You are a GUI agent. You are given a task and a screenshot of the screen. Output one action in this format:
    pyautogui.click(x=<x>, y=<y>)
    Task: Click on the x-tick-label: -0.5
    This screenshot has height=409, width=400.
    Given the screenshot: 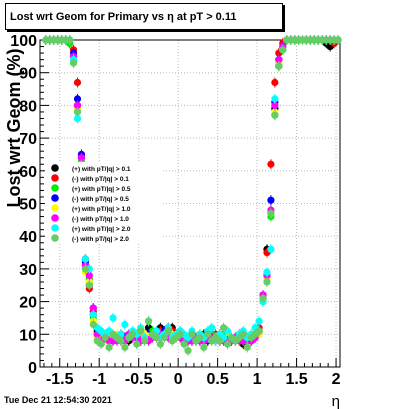 What is the action you would take?
    pyautogui.click(x=139, y=379)
    